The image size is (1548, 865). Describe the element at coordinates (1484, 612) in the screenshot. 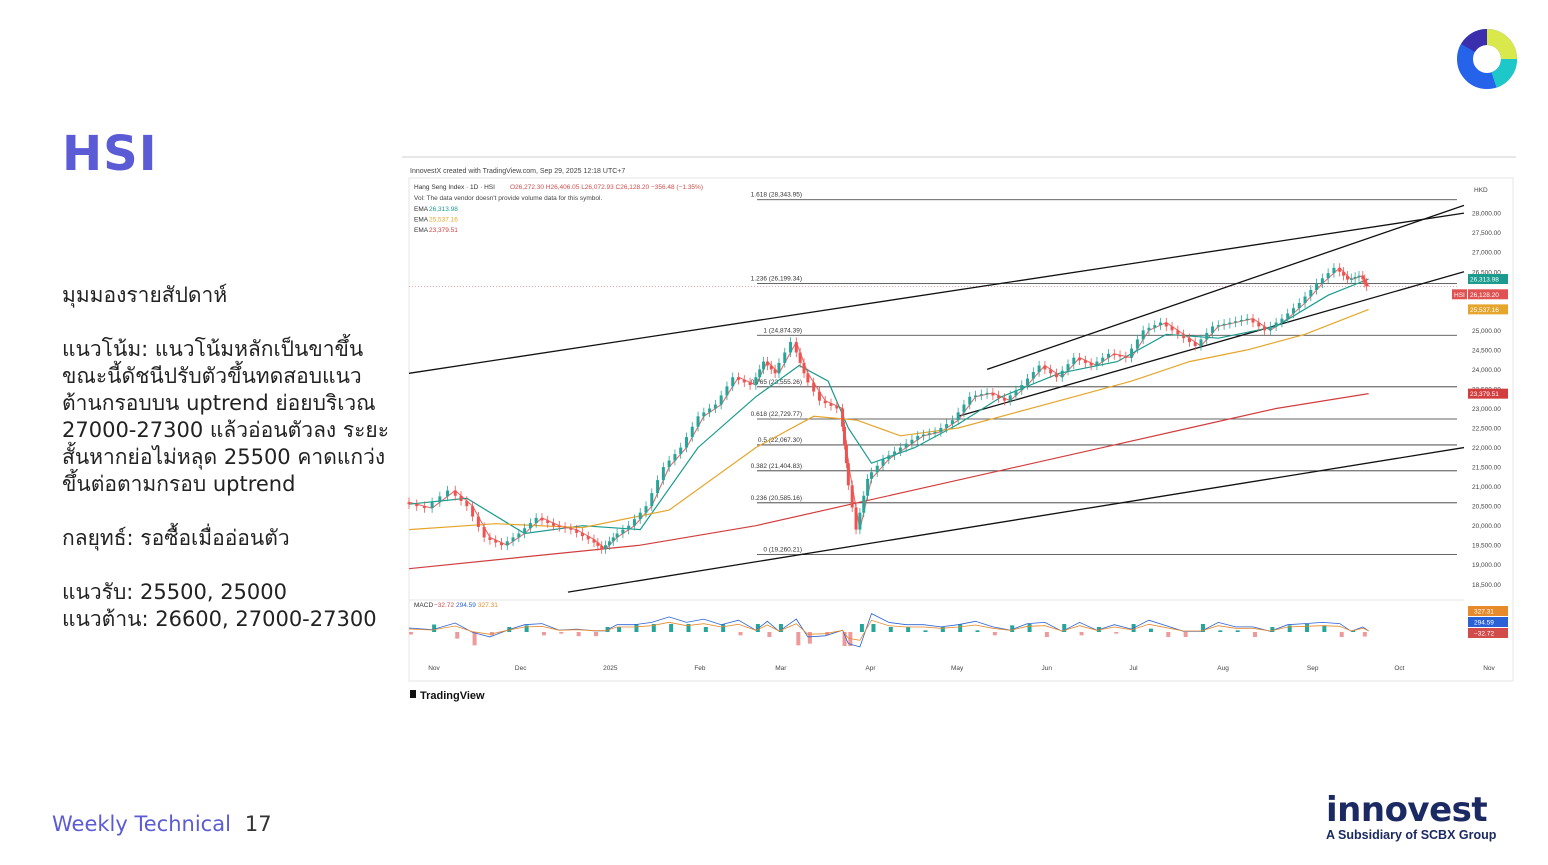

I see `macd-tag-0: 327.31` at that location.